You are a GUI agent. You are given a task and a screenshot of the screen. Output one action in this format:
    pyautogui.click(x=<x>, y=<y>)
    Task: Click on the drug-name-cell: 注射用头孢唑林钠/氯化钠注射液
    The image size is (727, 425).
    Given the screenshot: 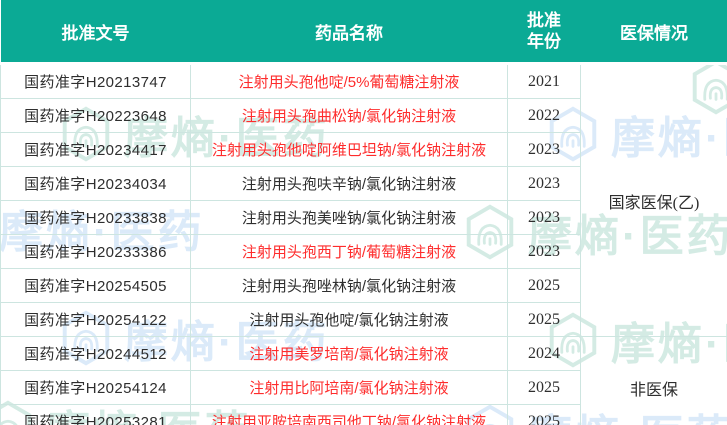 What is the action you would take?
    pyautogui.click(x=349, y=285)
    